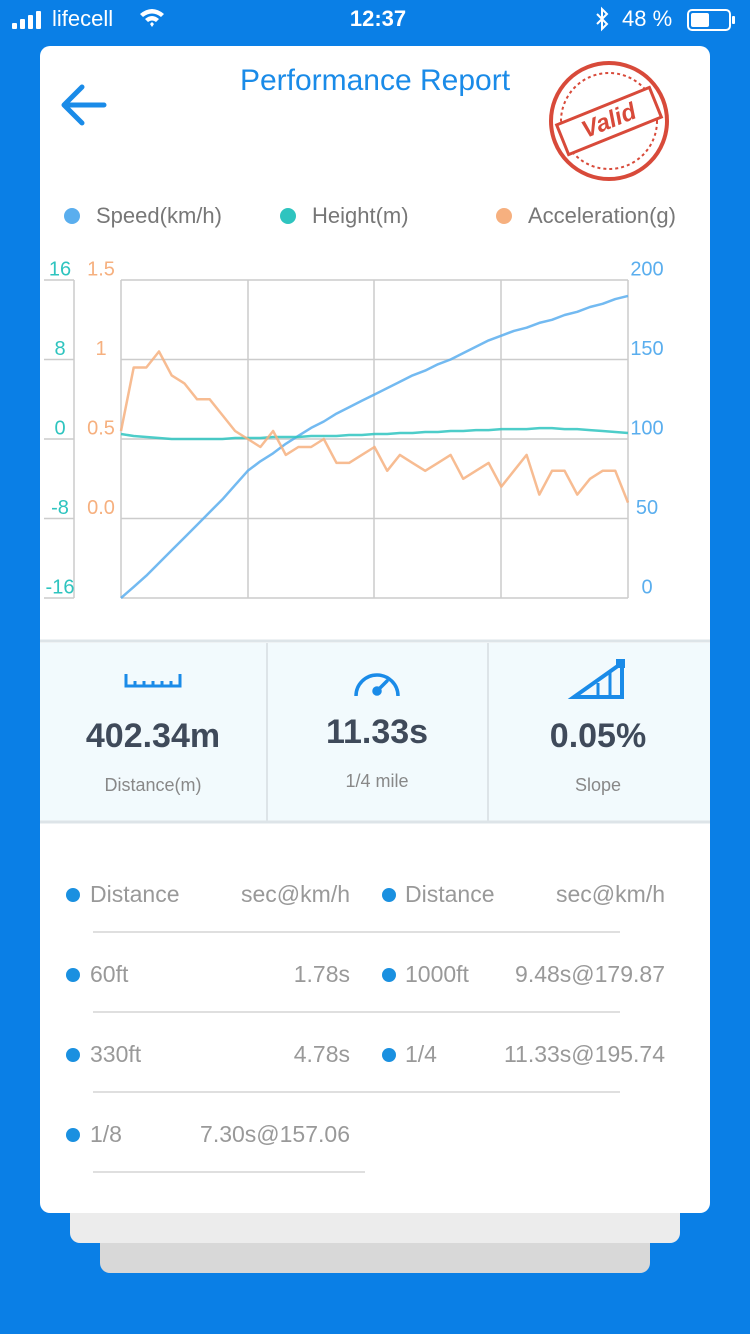  Describe the element at coordinates (376, 781) in the screenshot. I see `stat-label: 1/4 mile` at that location.